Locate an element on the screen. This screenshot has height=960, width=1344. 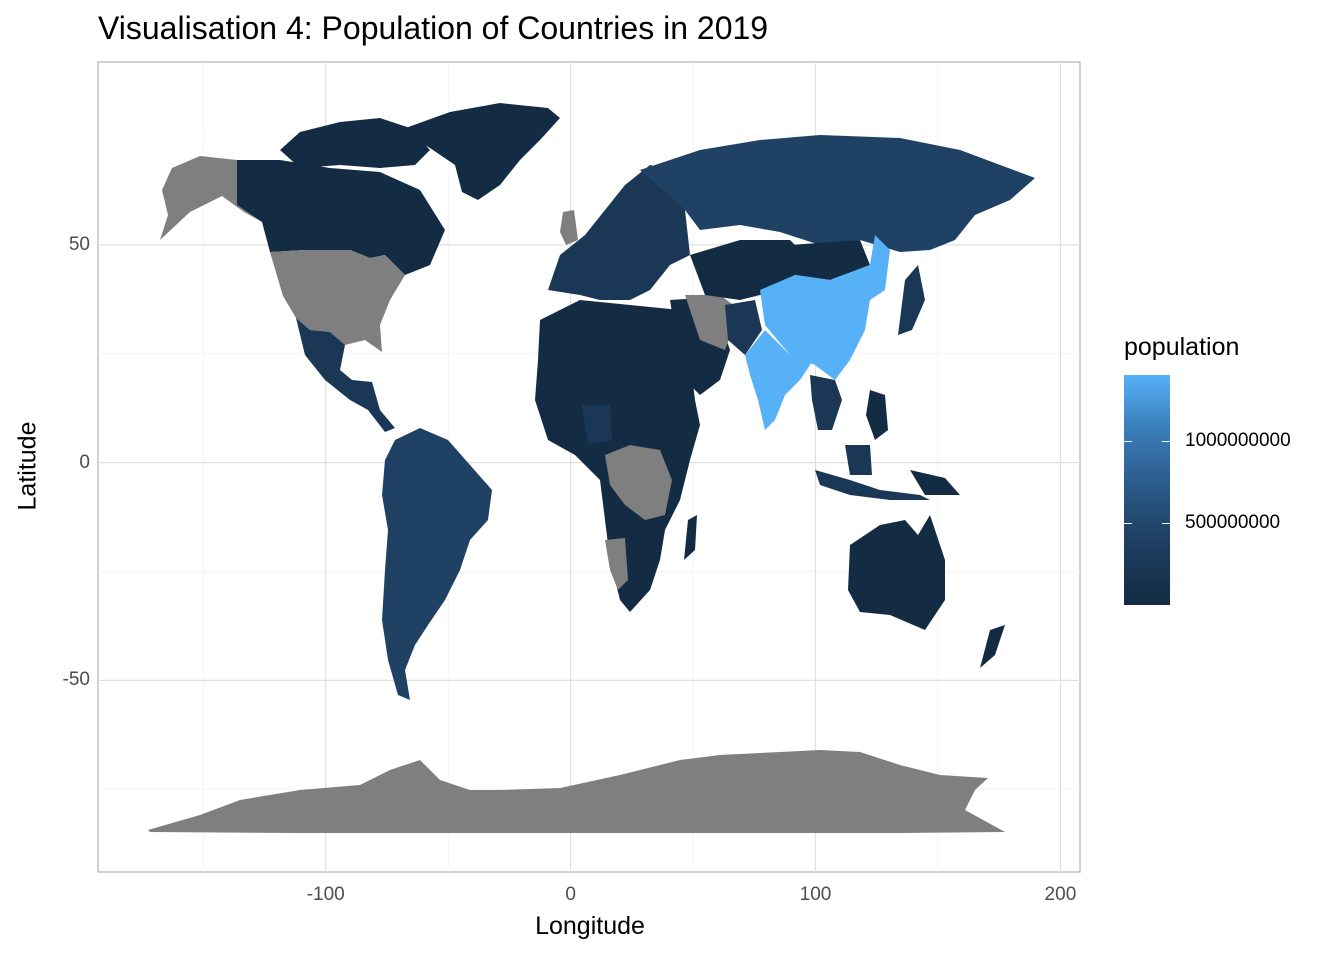
pakistan-shape is located at coordinates (743, 327).